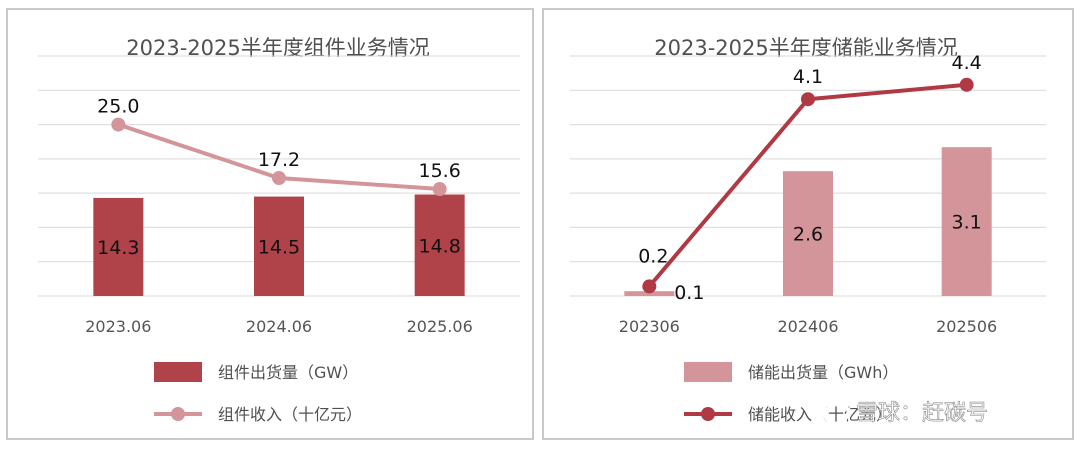 This screenshot has width=1080, height=451. I want to click on x-tick-label: 202406, so click(807, 326).